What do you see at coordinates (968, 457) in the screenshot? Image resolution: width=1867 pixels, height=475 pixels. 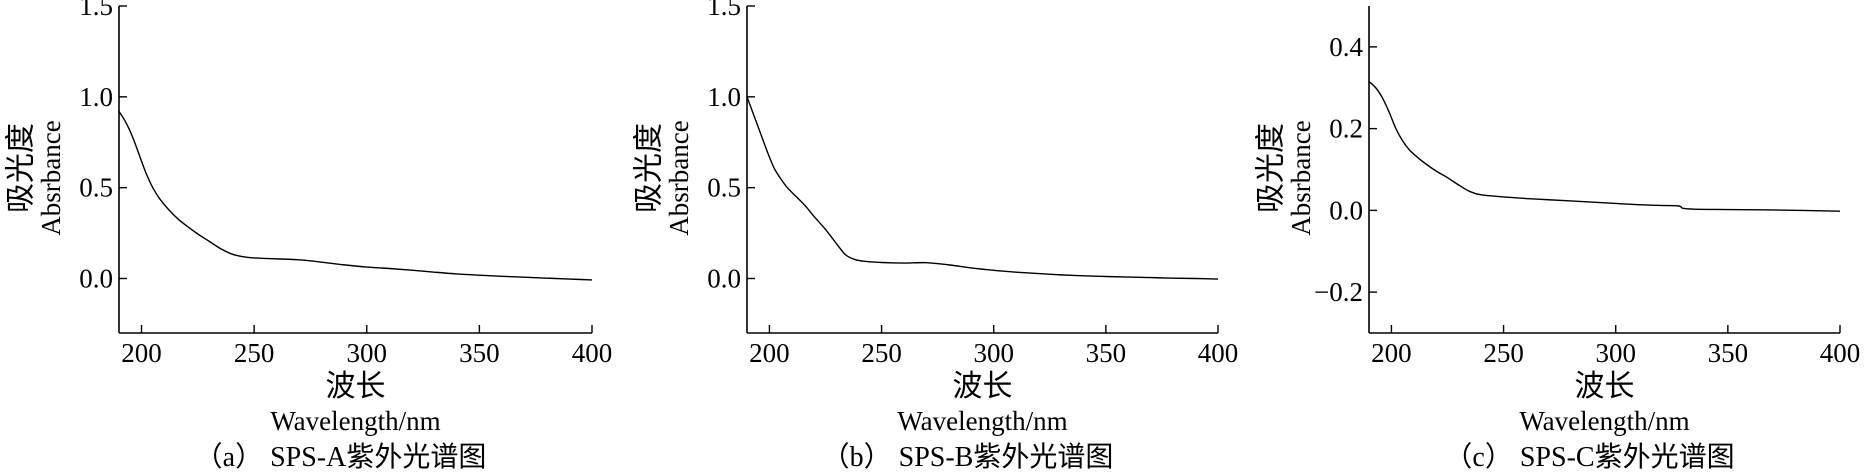 I see `panel-caption-b: （b） SPS-B紫外光谱图` at bounding box center [968, 457].